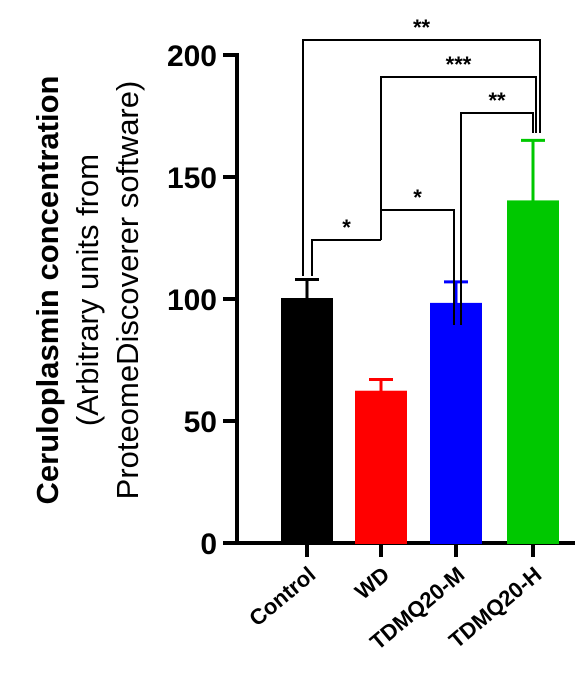 This screenshot has height=700, width=579. What do you see at coordinates (208, 544) in the screenshot?
I see `y-tick-label: 0` at bounding box center [208, 544].